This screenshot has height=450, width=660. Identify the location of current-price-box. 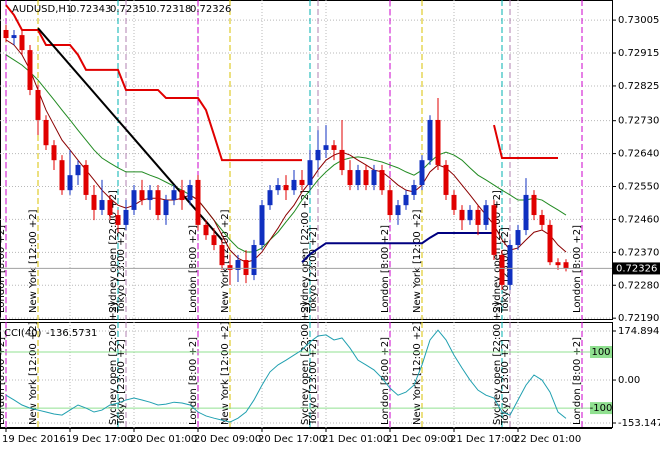
(636, 268).